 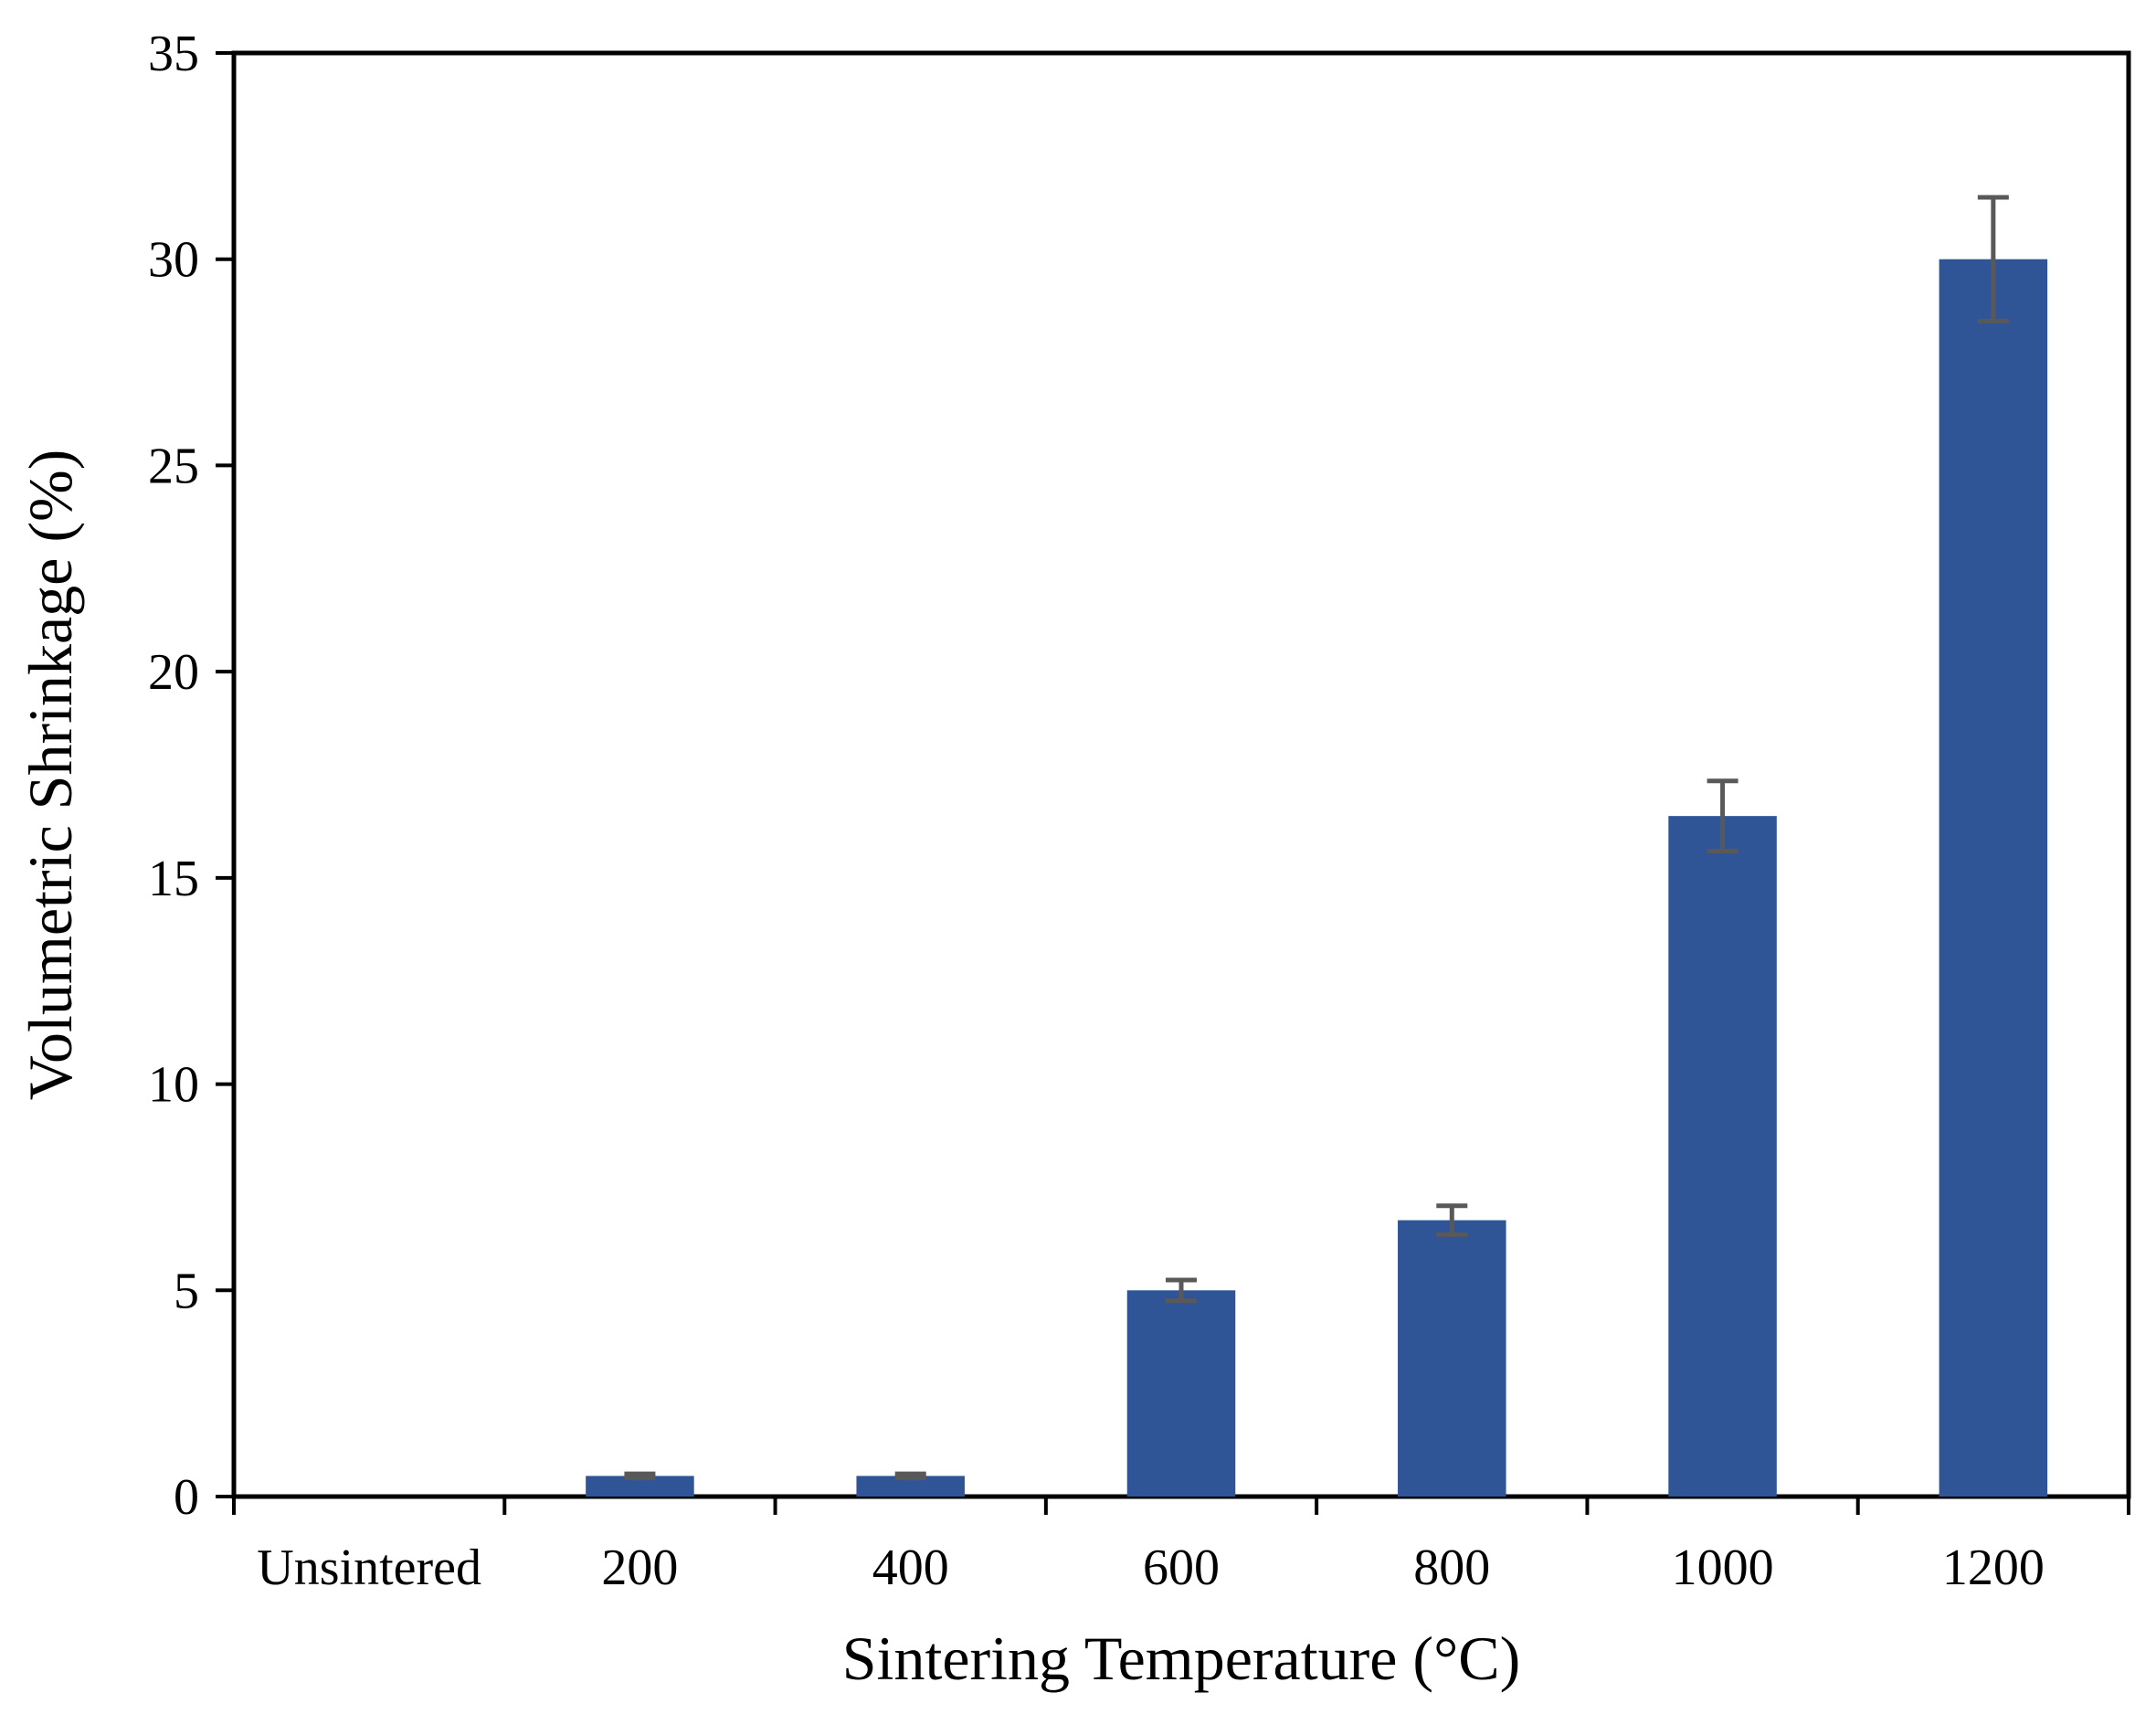 What do you see at coordinates (1723, 1568) in the screenshot?
I see `x-tick-label: 1000` at bounding box center [1723, 1568].